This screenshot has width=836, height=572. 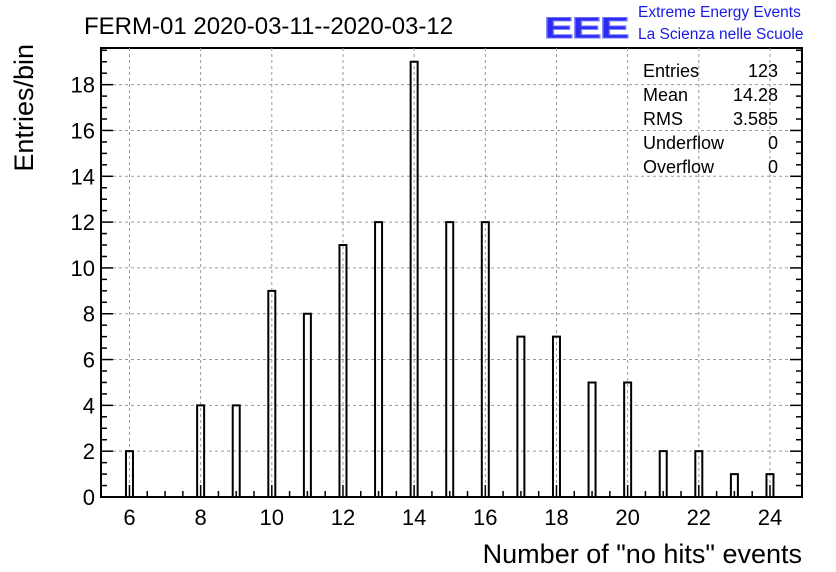 I want to click on x-axis-ticks: 6 8 10 12 14 16 18 20 22 24, so click(x=452, y=507).